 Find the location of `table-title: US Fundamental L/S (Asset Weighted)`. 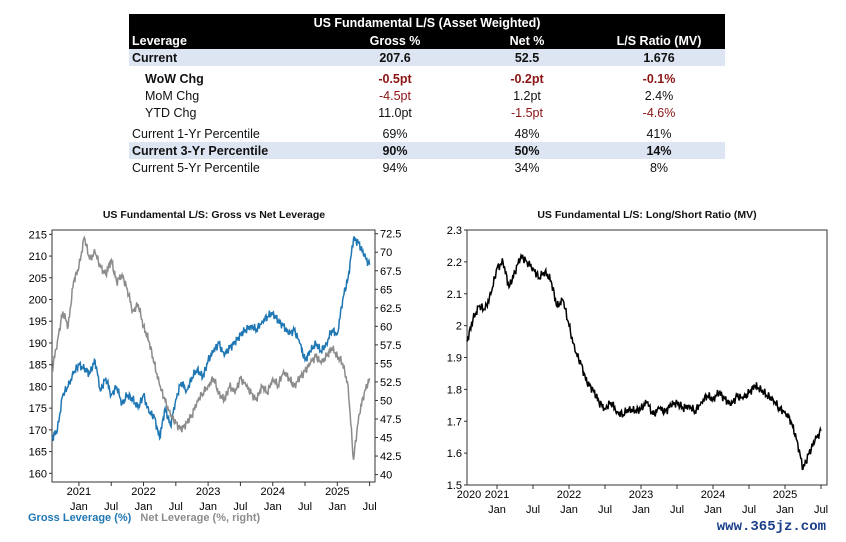

table-title: US Fundamental L/S (Asset Weighted) is located at coordinates (427, 23).